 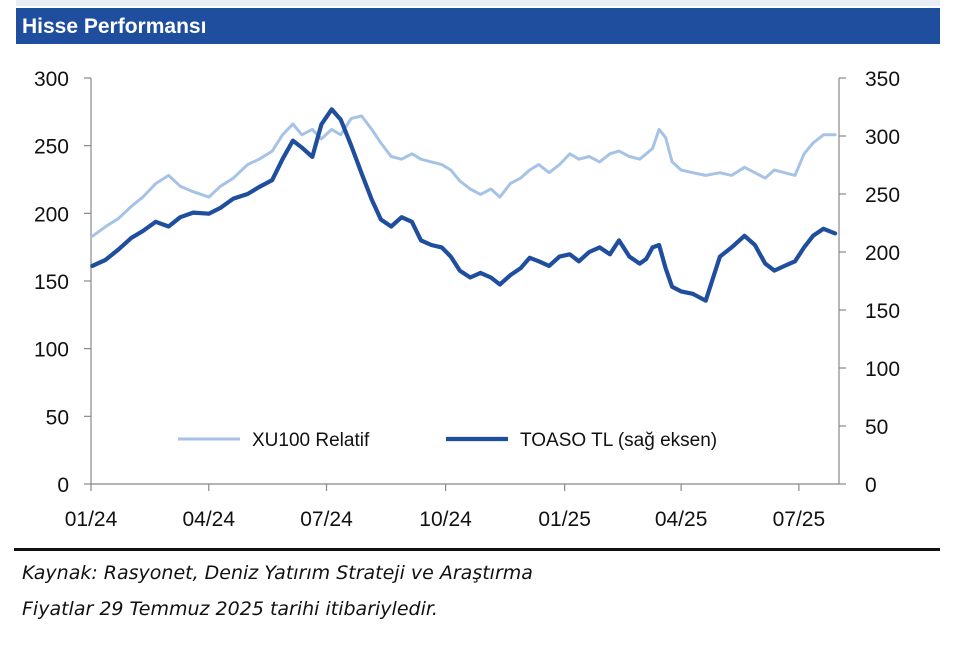 I want to click on right-tick-label: 50, so click(x=876, y=427).